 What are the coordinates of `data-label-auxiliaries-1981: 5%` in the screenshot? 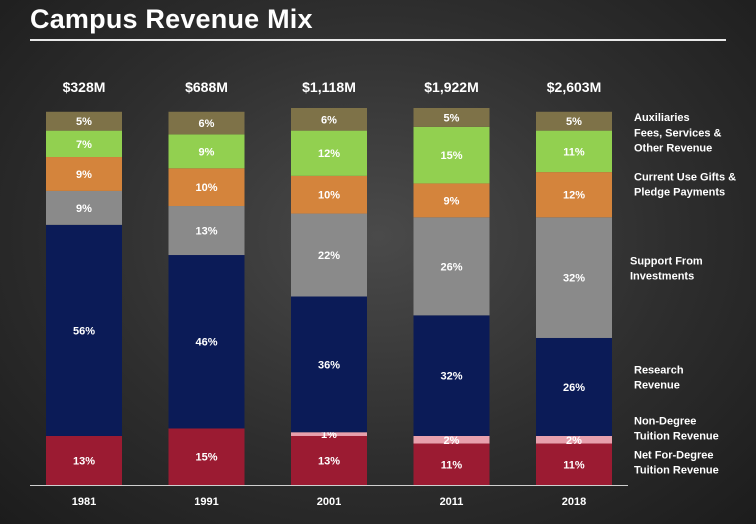 It's located at (84, 122).